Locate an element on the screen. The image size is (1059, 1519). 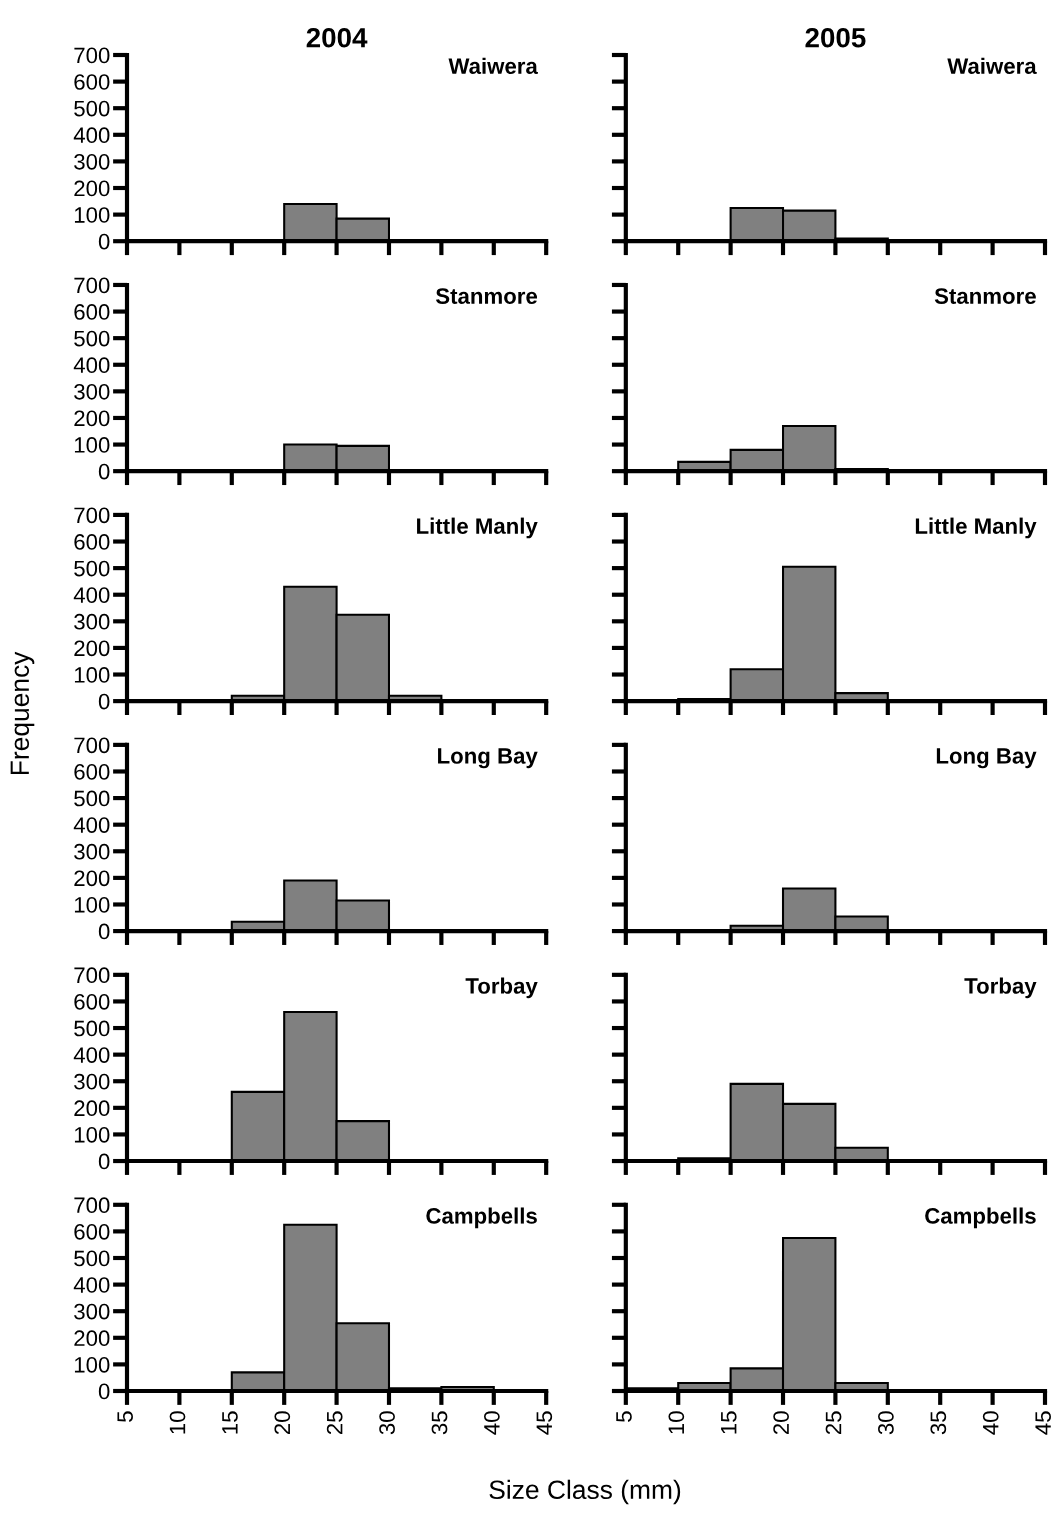
chart-subtitle: 2005 is located at coordinates (835, 37).